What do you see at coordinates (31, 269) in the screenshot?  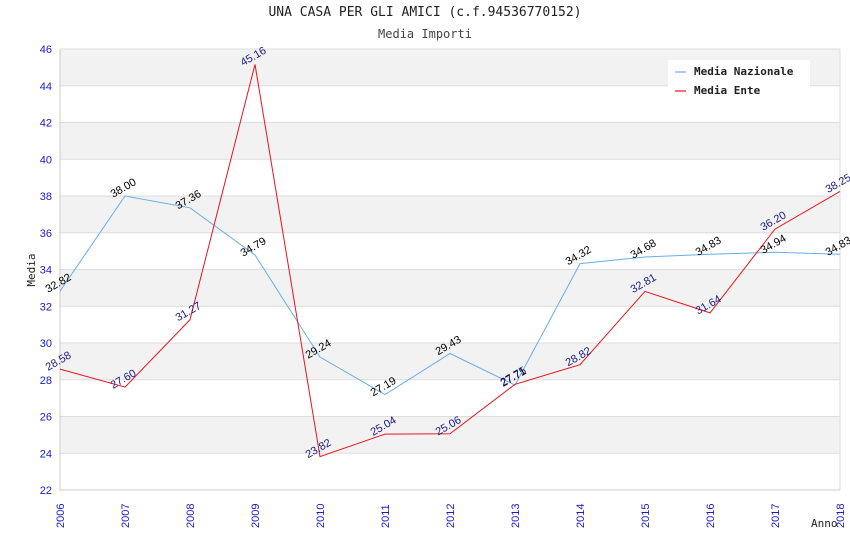 I see `y-axis-label: Media` at bounding box center [31, 269].